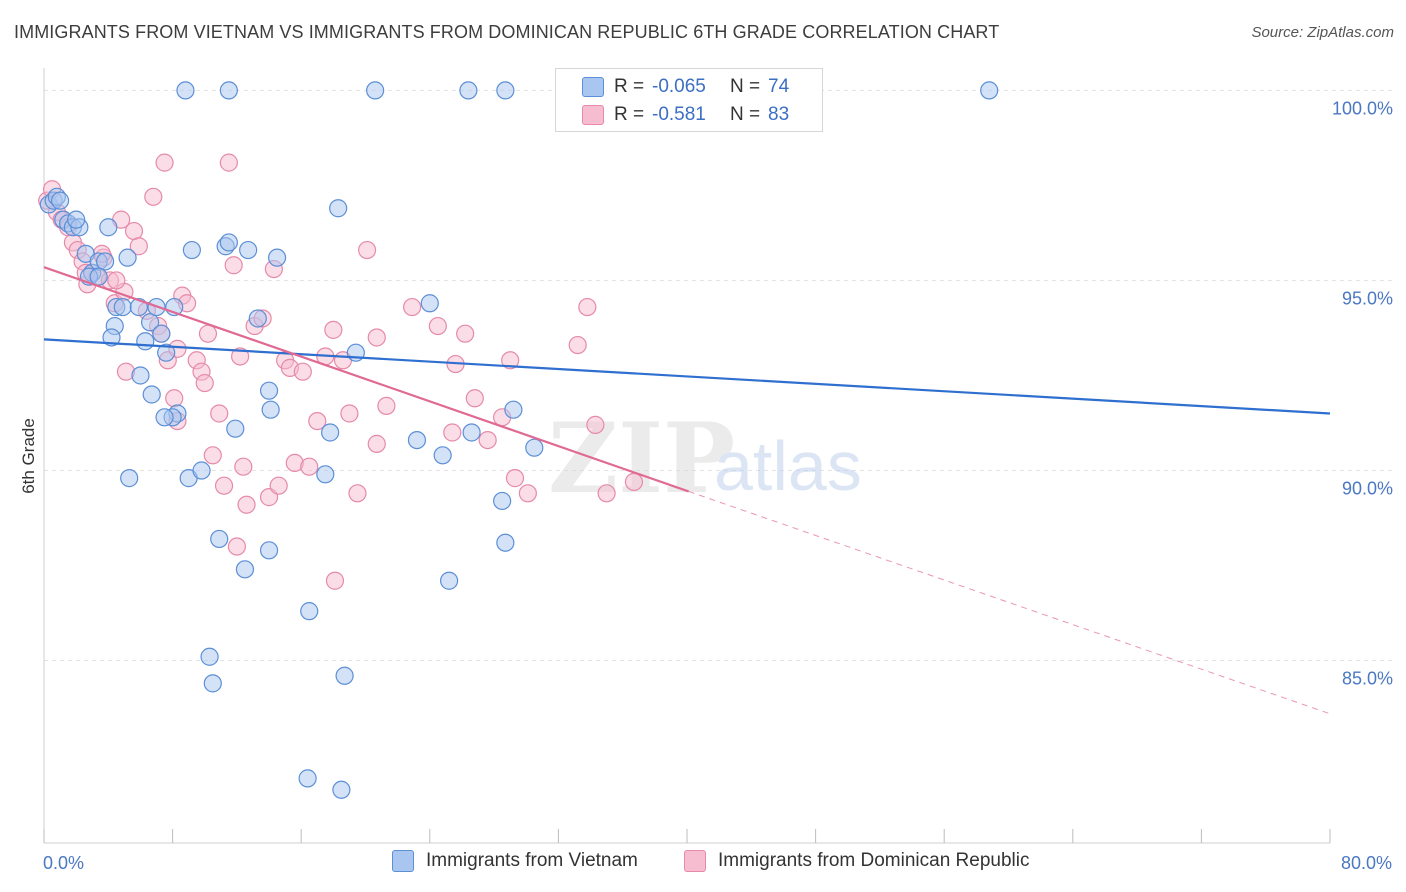 Image resolution: width=1406 pixels, height=892 pixels. I want to click on y-tick-label: 95.0%, so click(1367, 298).